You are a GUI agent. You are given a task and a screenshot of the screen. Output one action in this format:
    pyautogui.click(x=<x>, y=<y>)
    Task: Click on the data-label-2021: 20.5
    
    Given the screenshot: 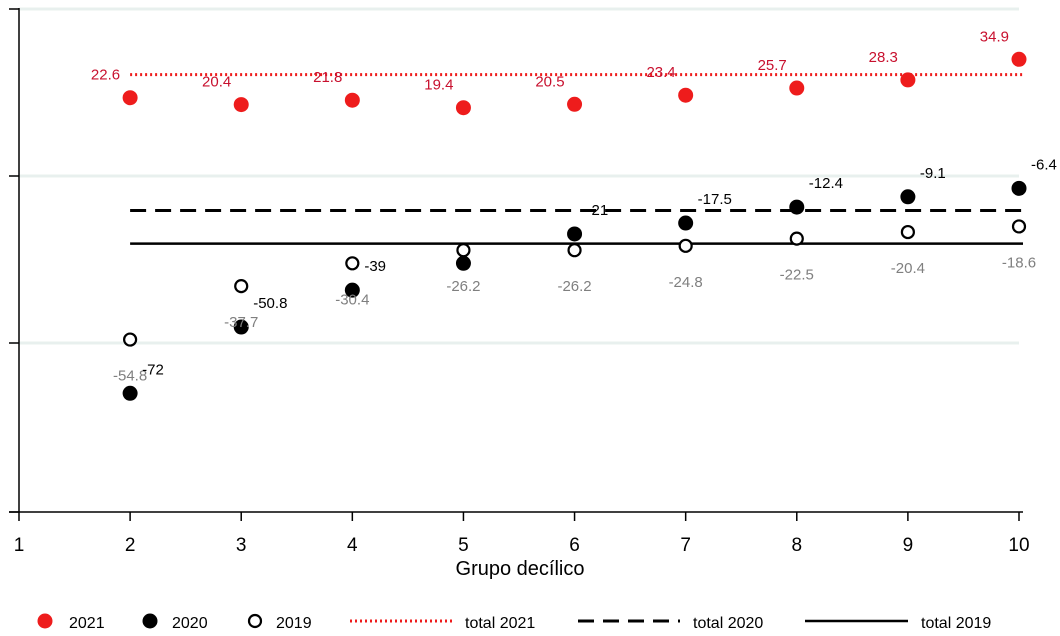 What is the action you would take?
    pyautogui.click(x=549, y=81)
    